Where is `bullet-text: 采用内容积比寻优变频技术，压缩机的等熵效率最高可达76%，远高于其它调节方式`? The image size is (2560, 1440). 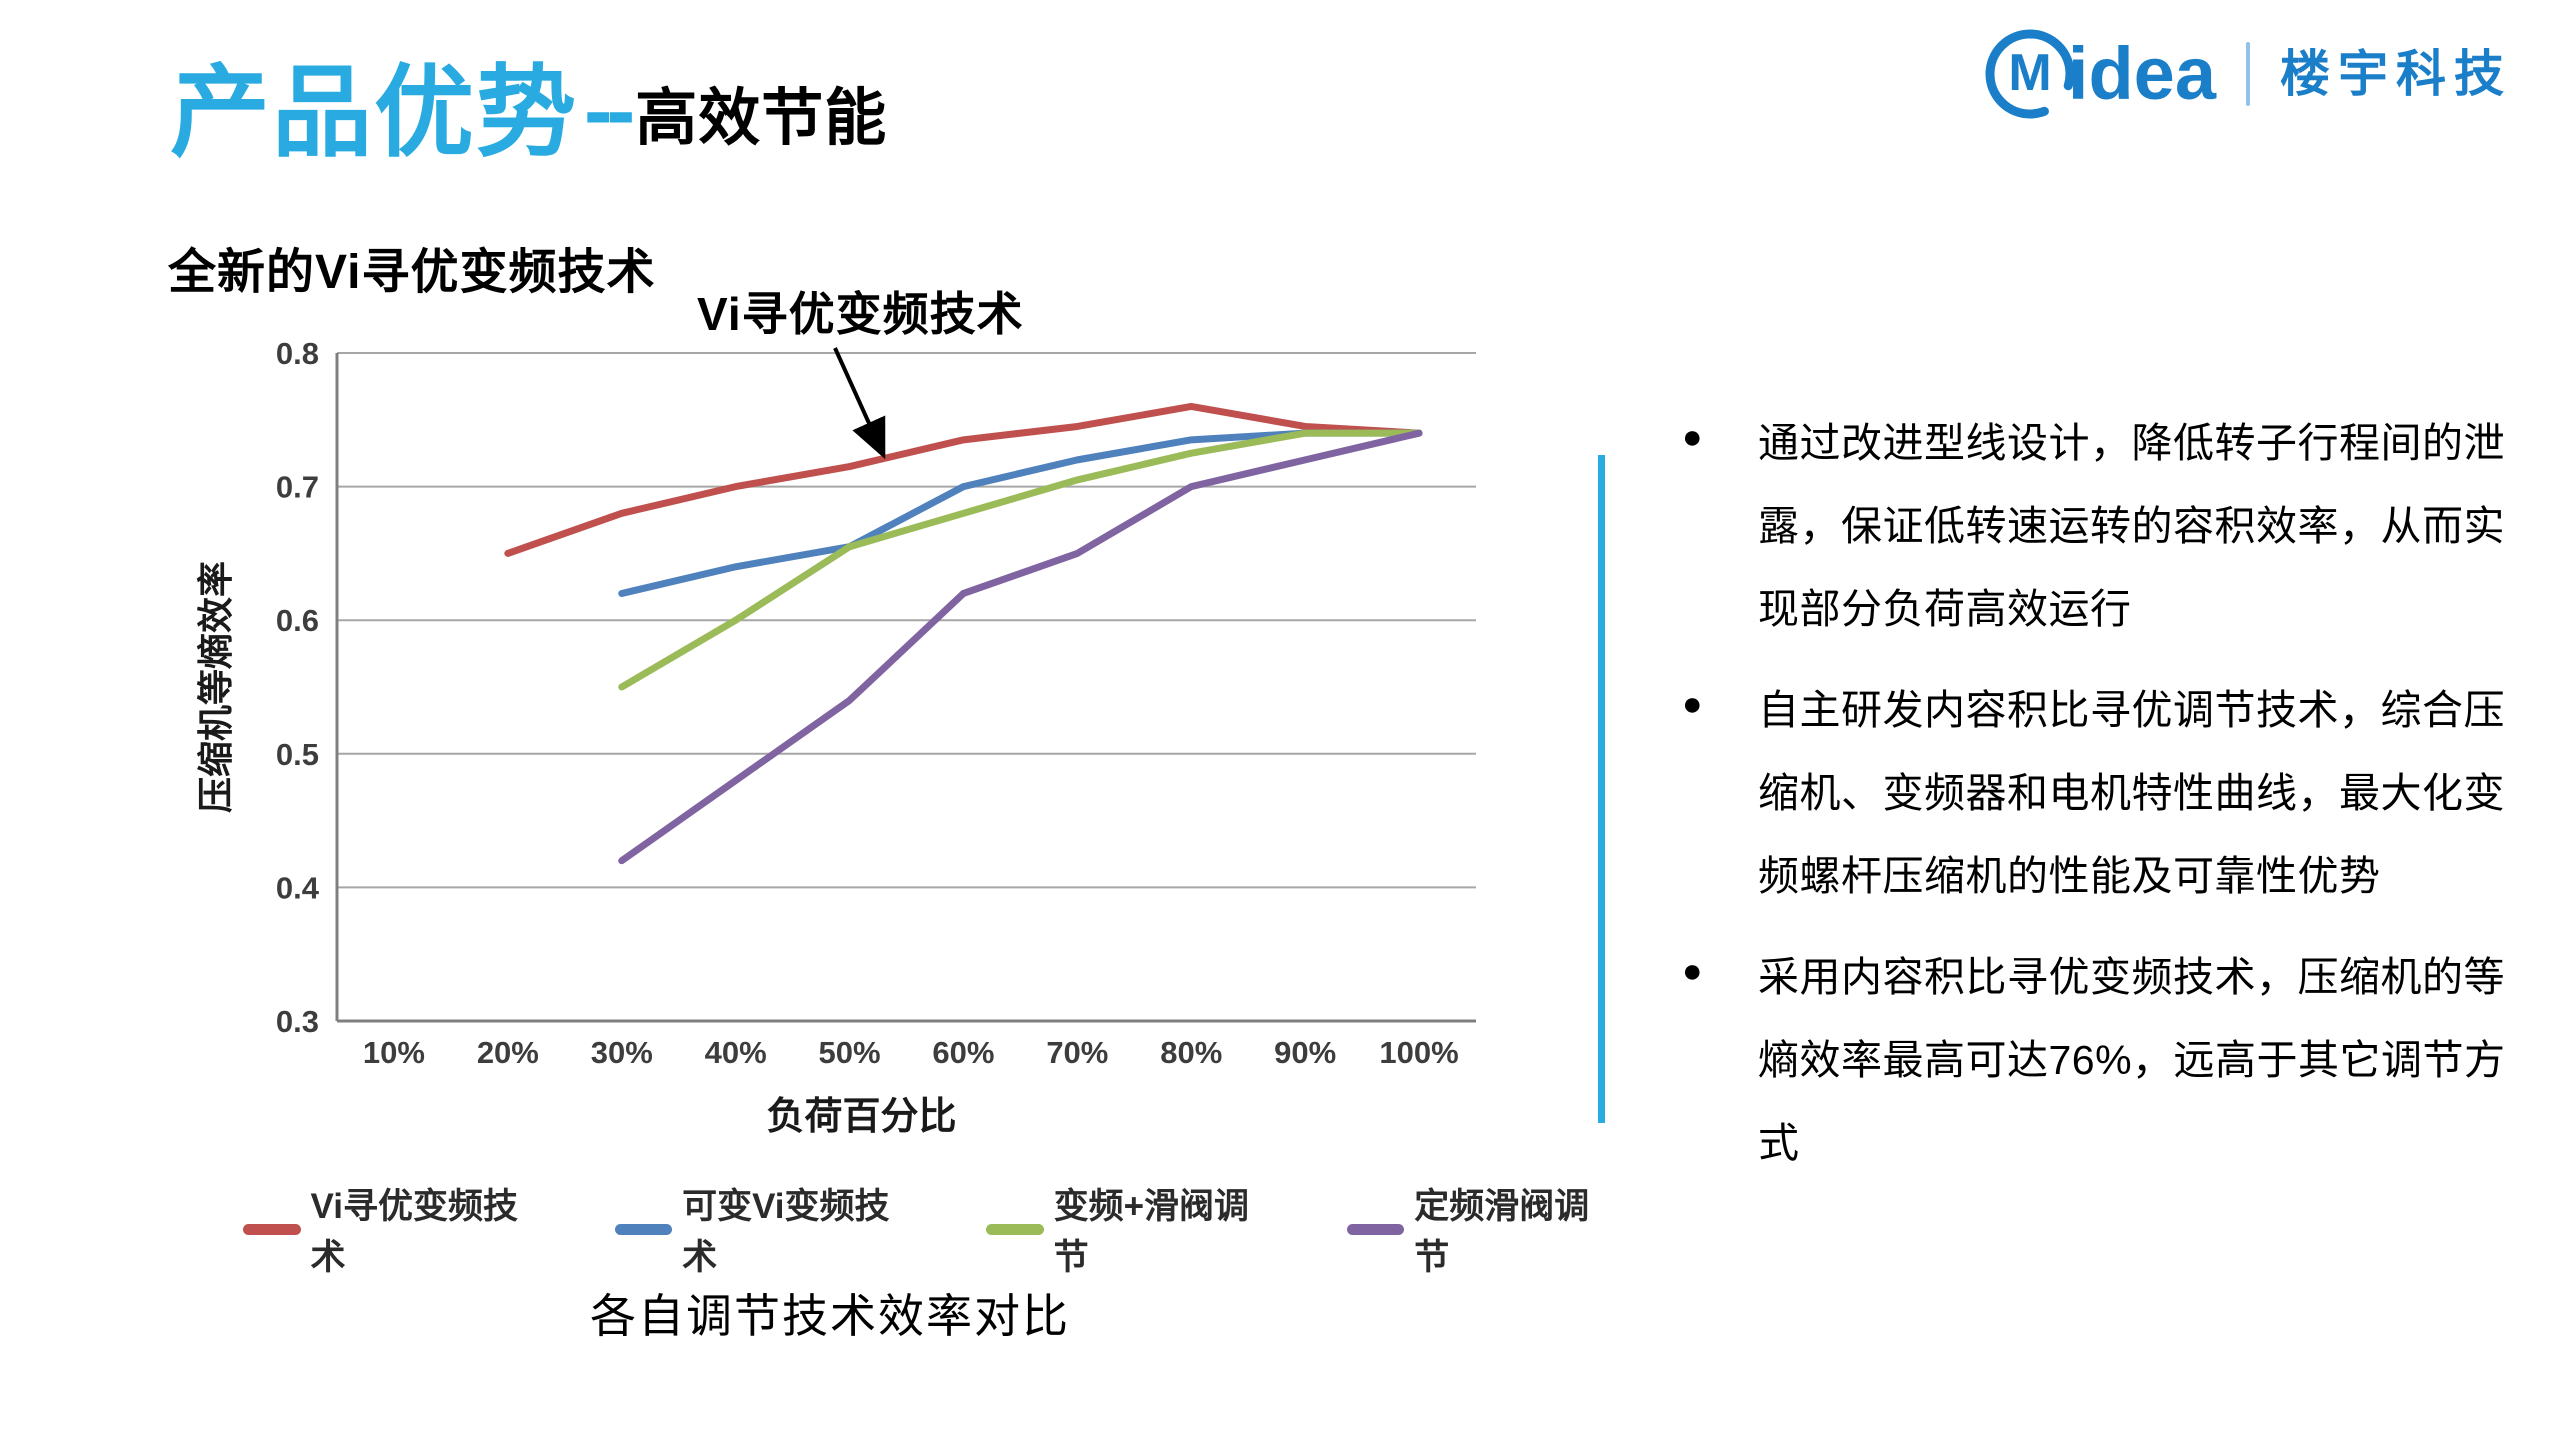 bullet-text: 采用内容积比寻优变频技术，压缩机的等熵效率最高可达76%，远高于其它调节方式 is located at coordinates (2132, 1060).